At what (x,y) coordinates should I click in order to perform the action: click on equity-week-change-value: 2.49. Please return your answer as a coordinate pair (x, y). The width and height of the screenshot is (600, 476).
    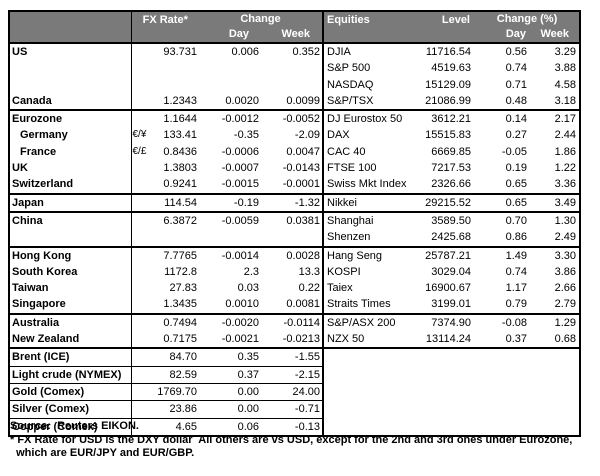
    Looking at the image, I should click on (565, 237).